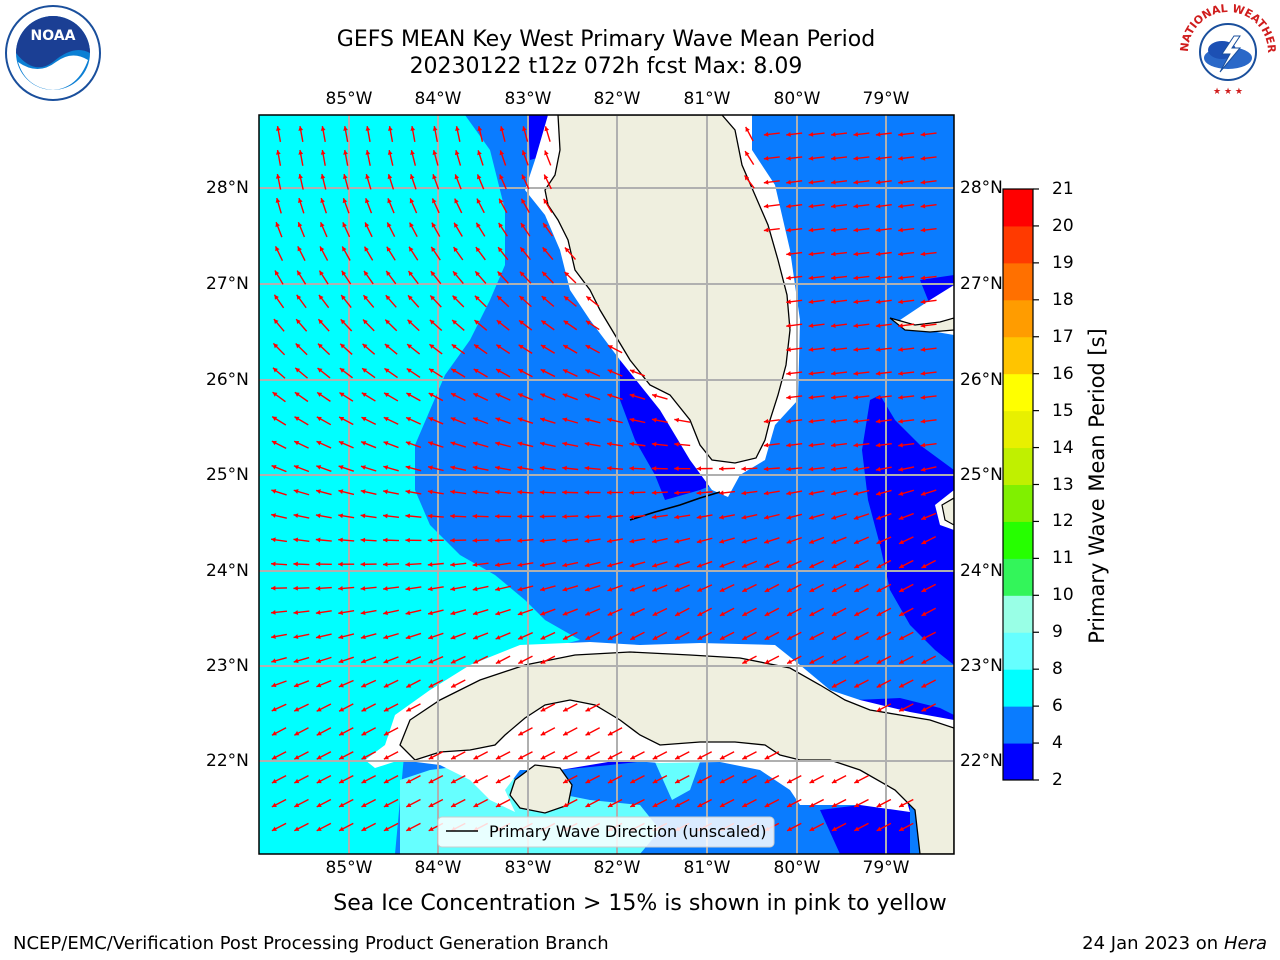  I want to click on land-grand-bahama, so click(921, 325).